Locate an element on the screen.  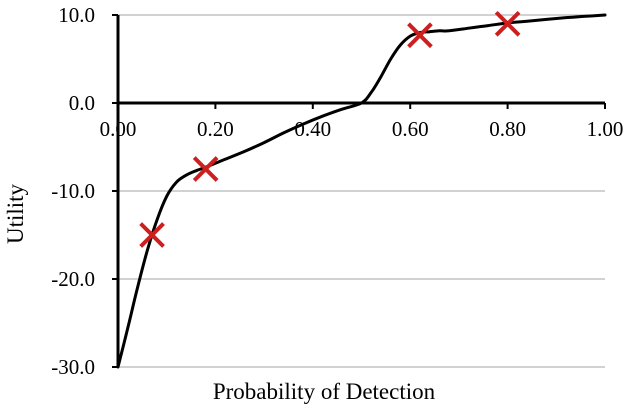
y-tick-label: -30.0 is located at coordinates (73, 367).